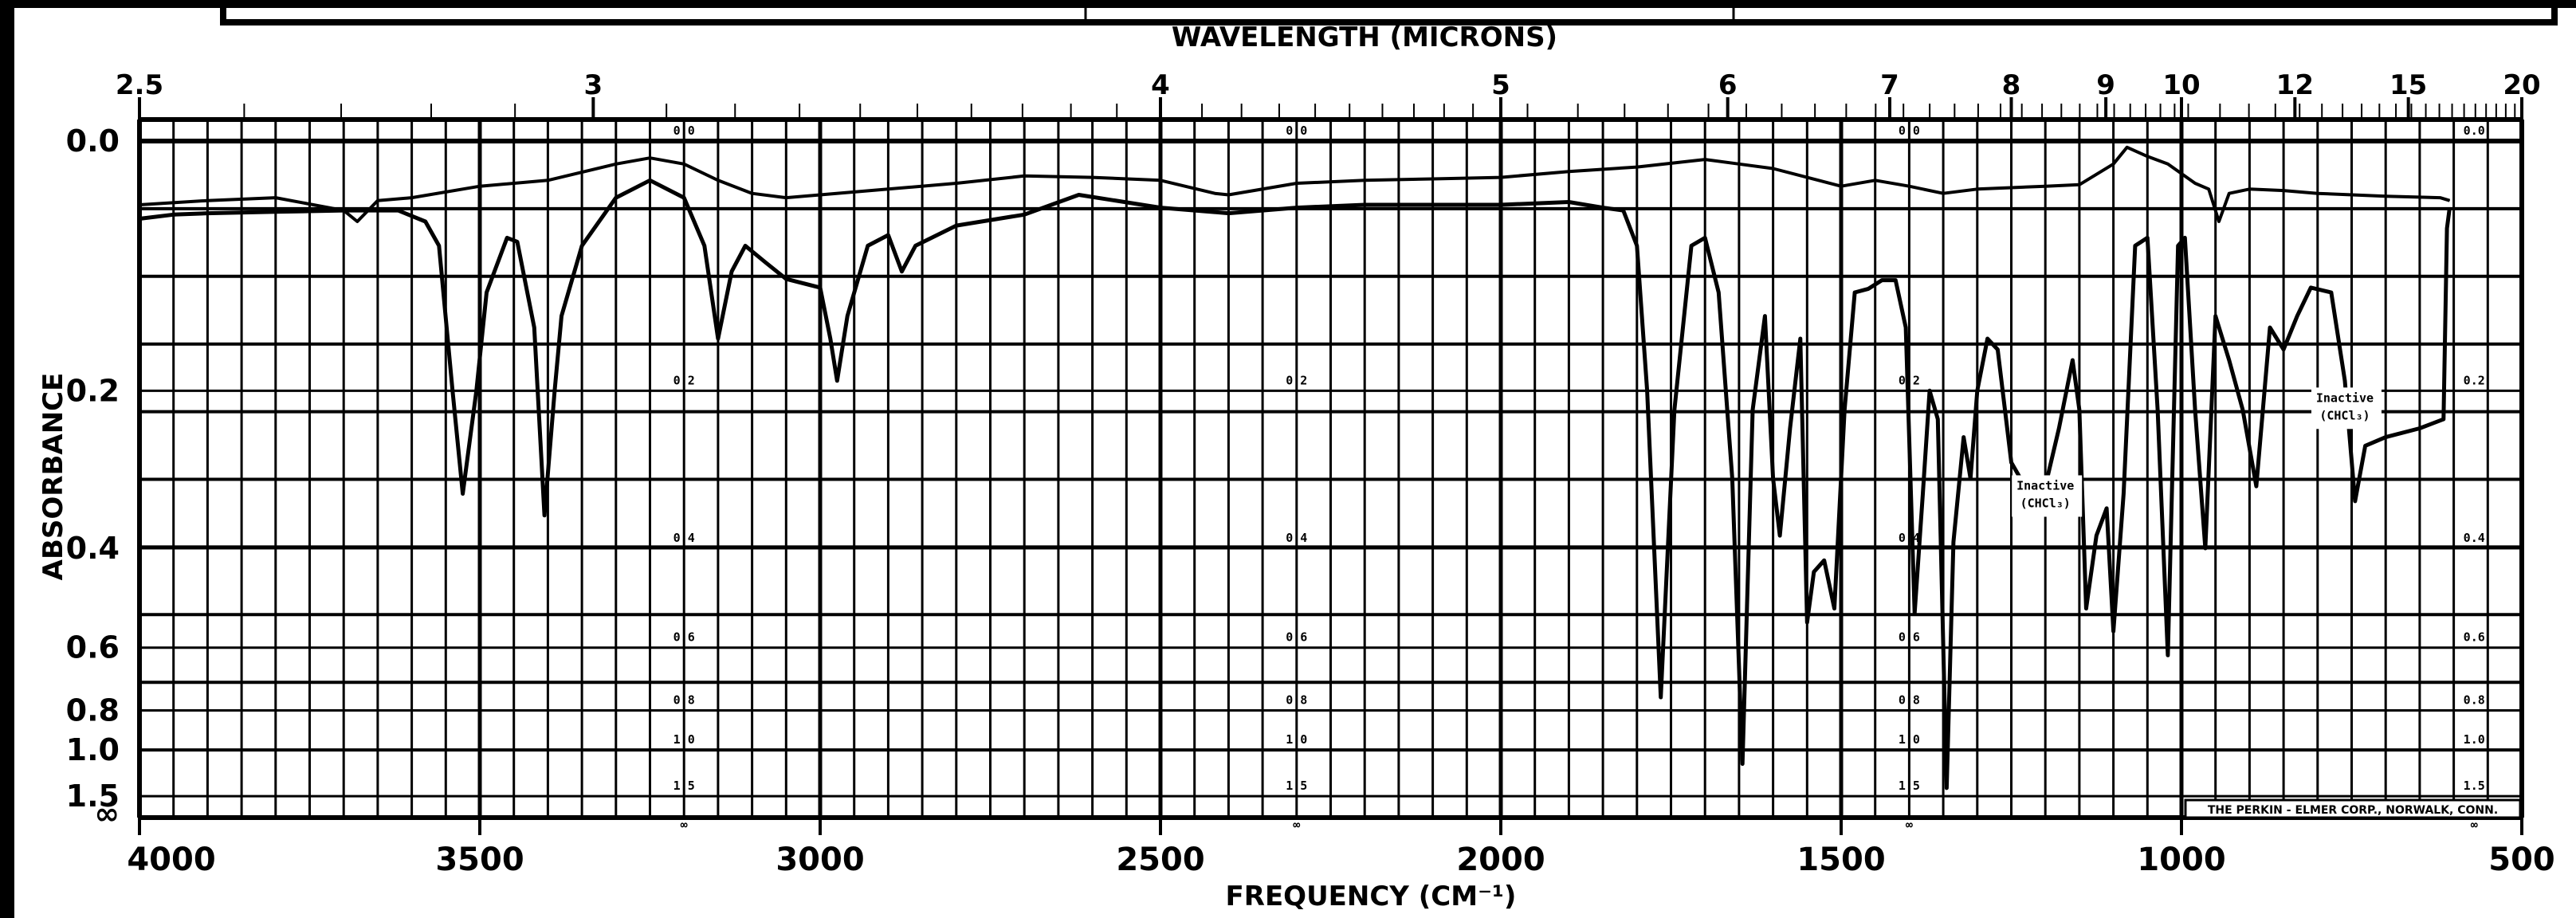 The width and height of the screenshot is (2576, 918). What do you see at coordinates (1160, 85) in the screenshot?
I see `micron-tick-label: 4` at bounding box center [1160, 85].